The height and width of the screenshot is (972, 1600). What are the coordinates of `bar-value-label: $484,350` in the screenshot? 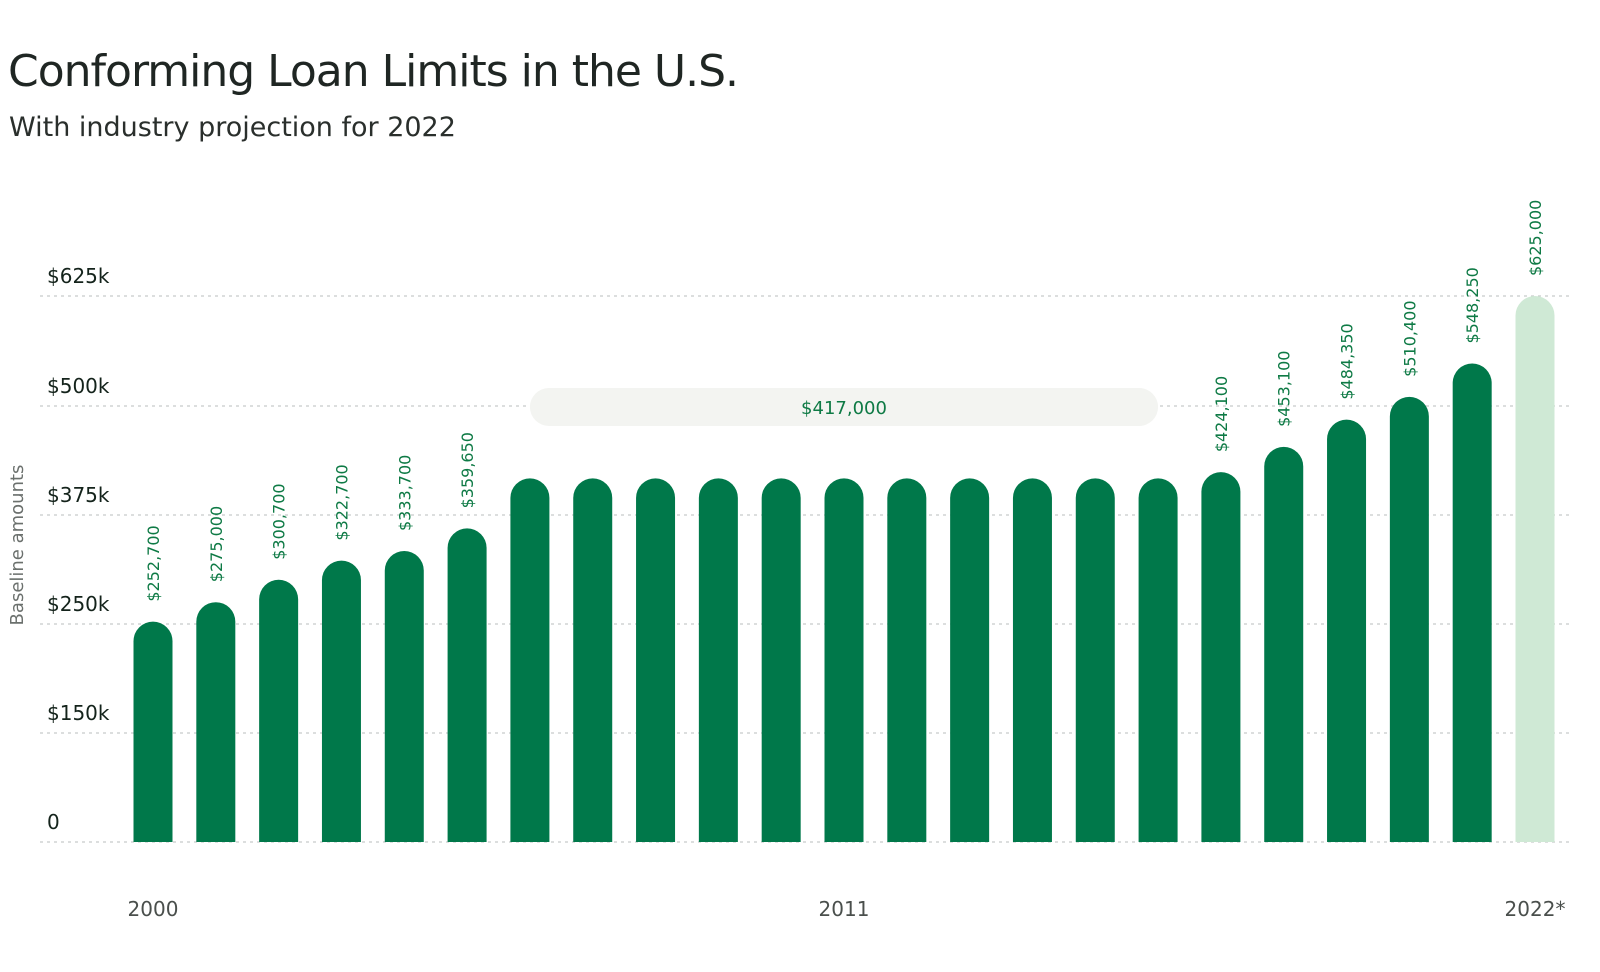 It's located at (1347, 361).